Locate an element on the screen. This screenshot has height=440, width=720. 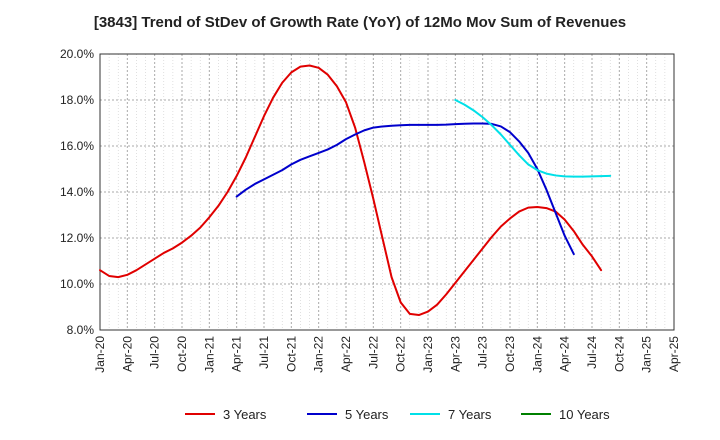
x-tick-label: Apr-22 is located at coordinates (346, 354).